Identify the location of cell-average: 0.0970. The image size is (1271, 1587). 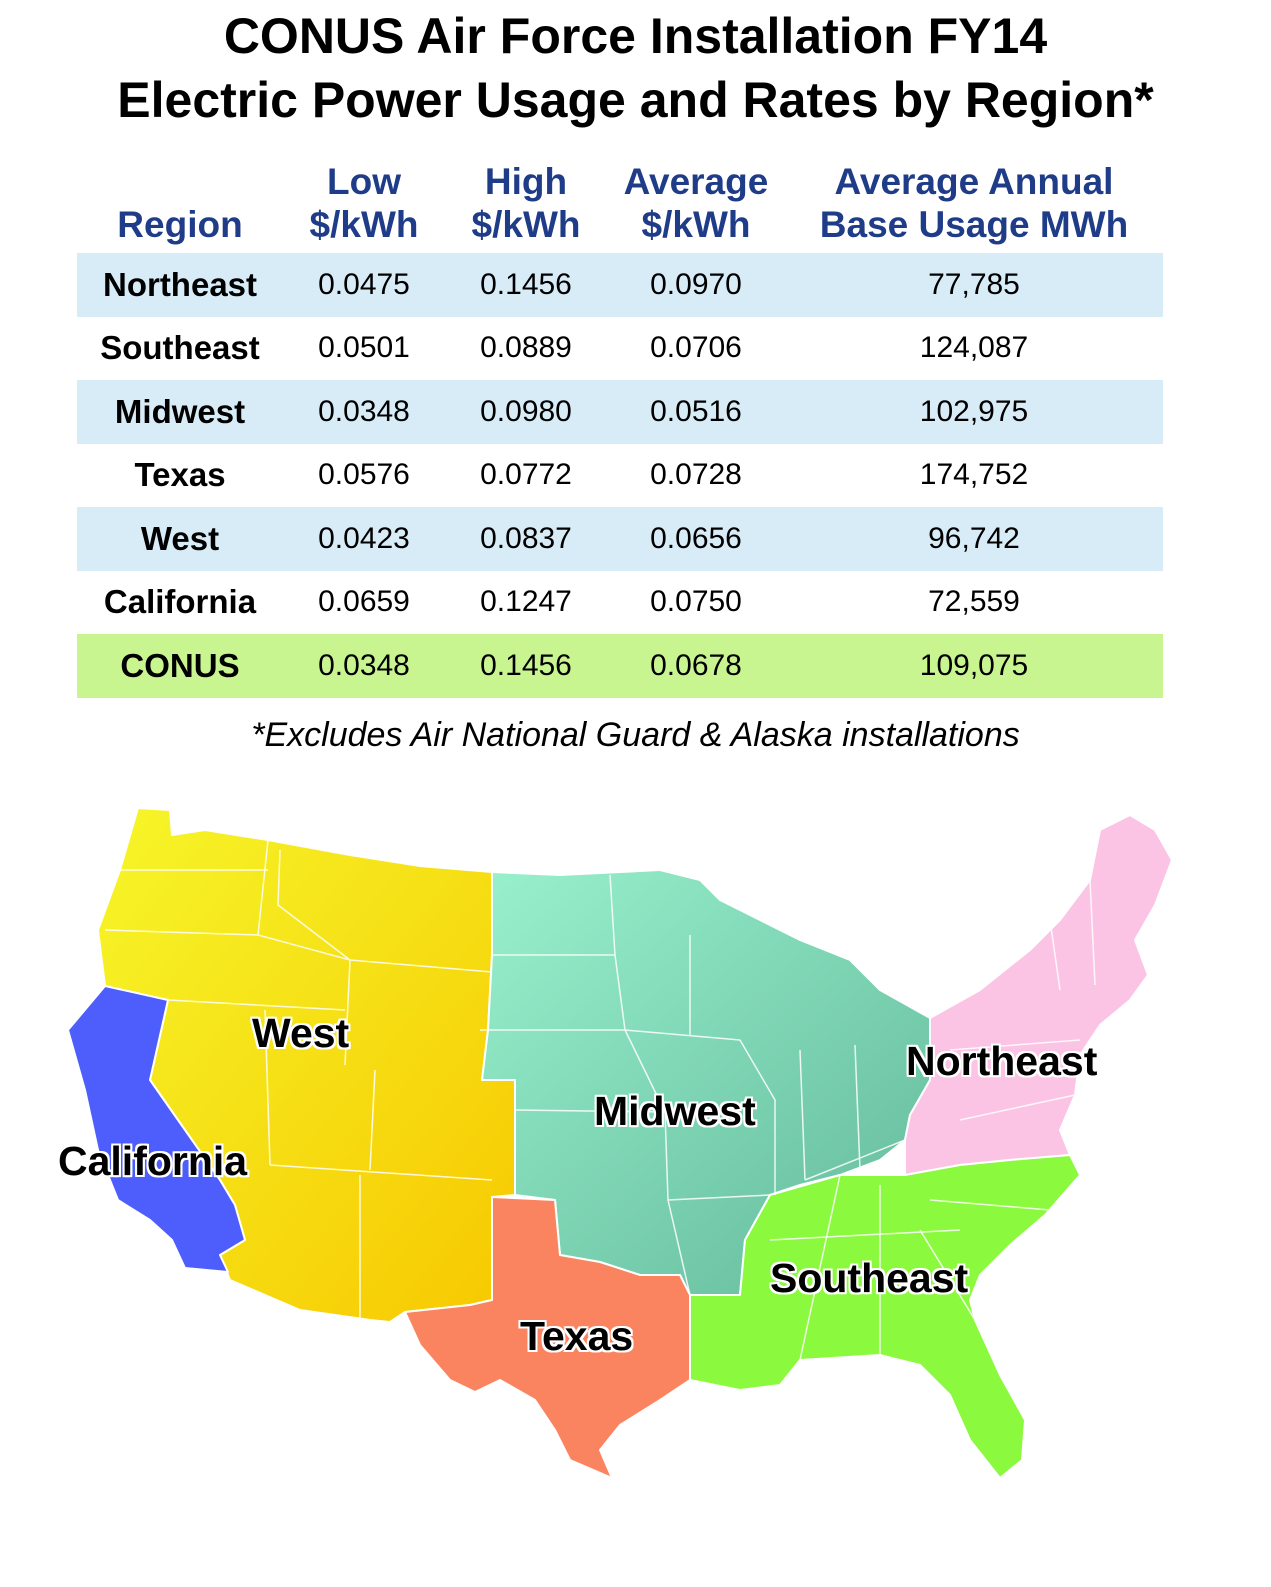
(696, 285).